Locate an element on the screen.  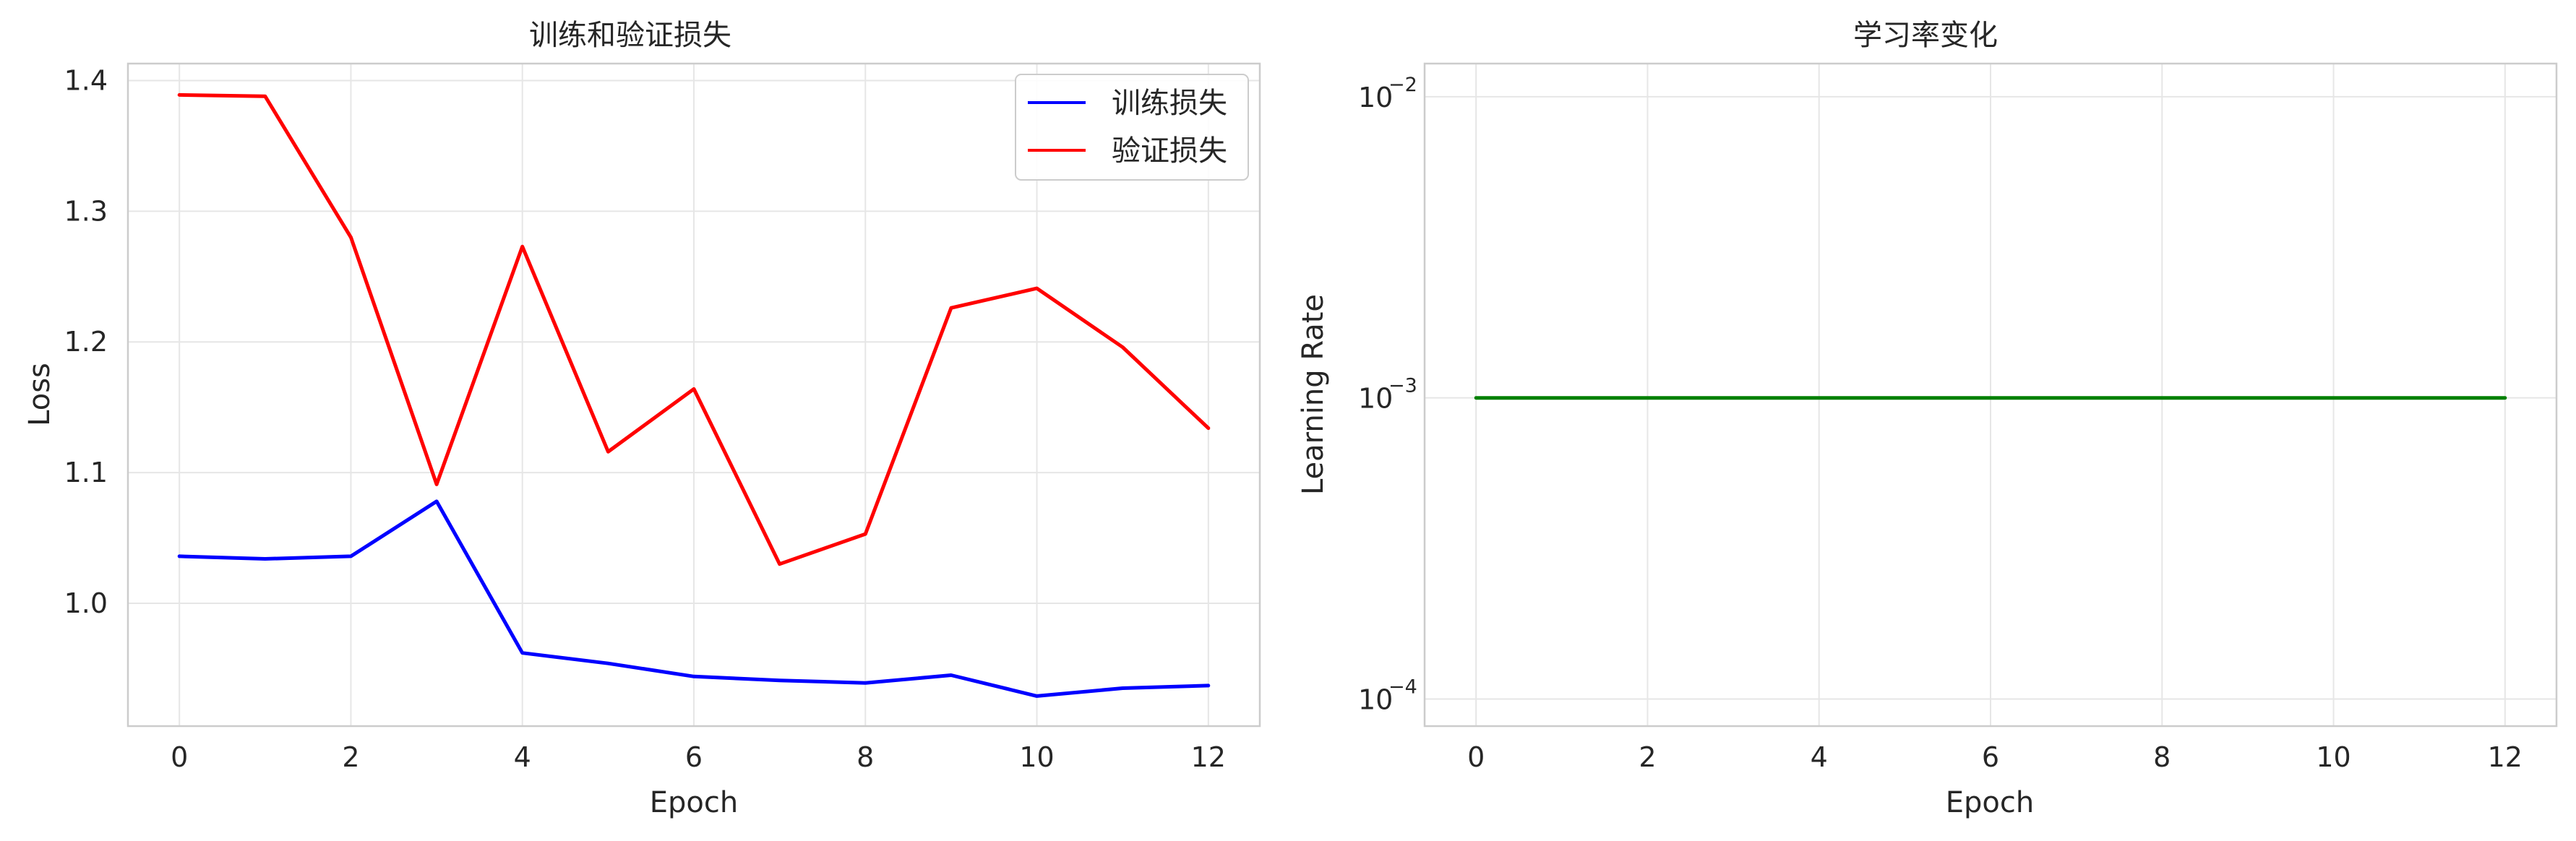
loss-chart-legend: 训练损失 验证损失 is located at coordinates (1132, 127).